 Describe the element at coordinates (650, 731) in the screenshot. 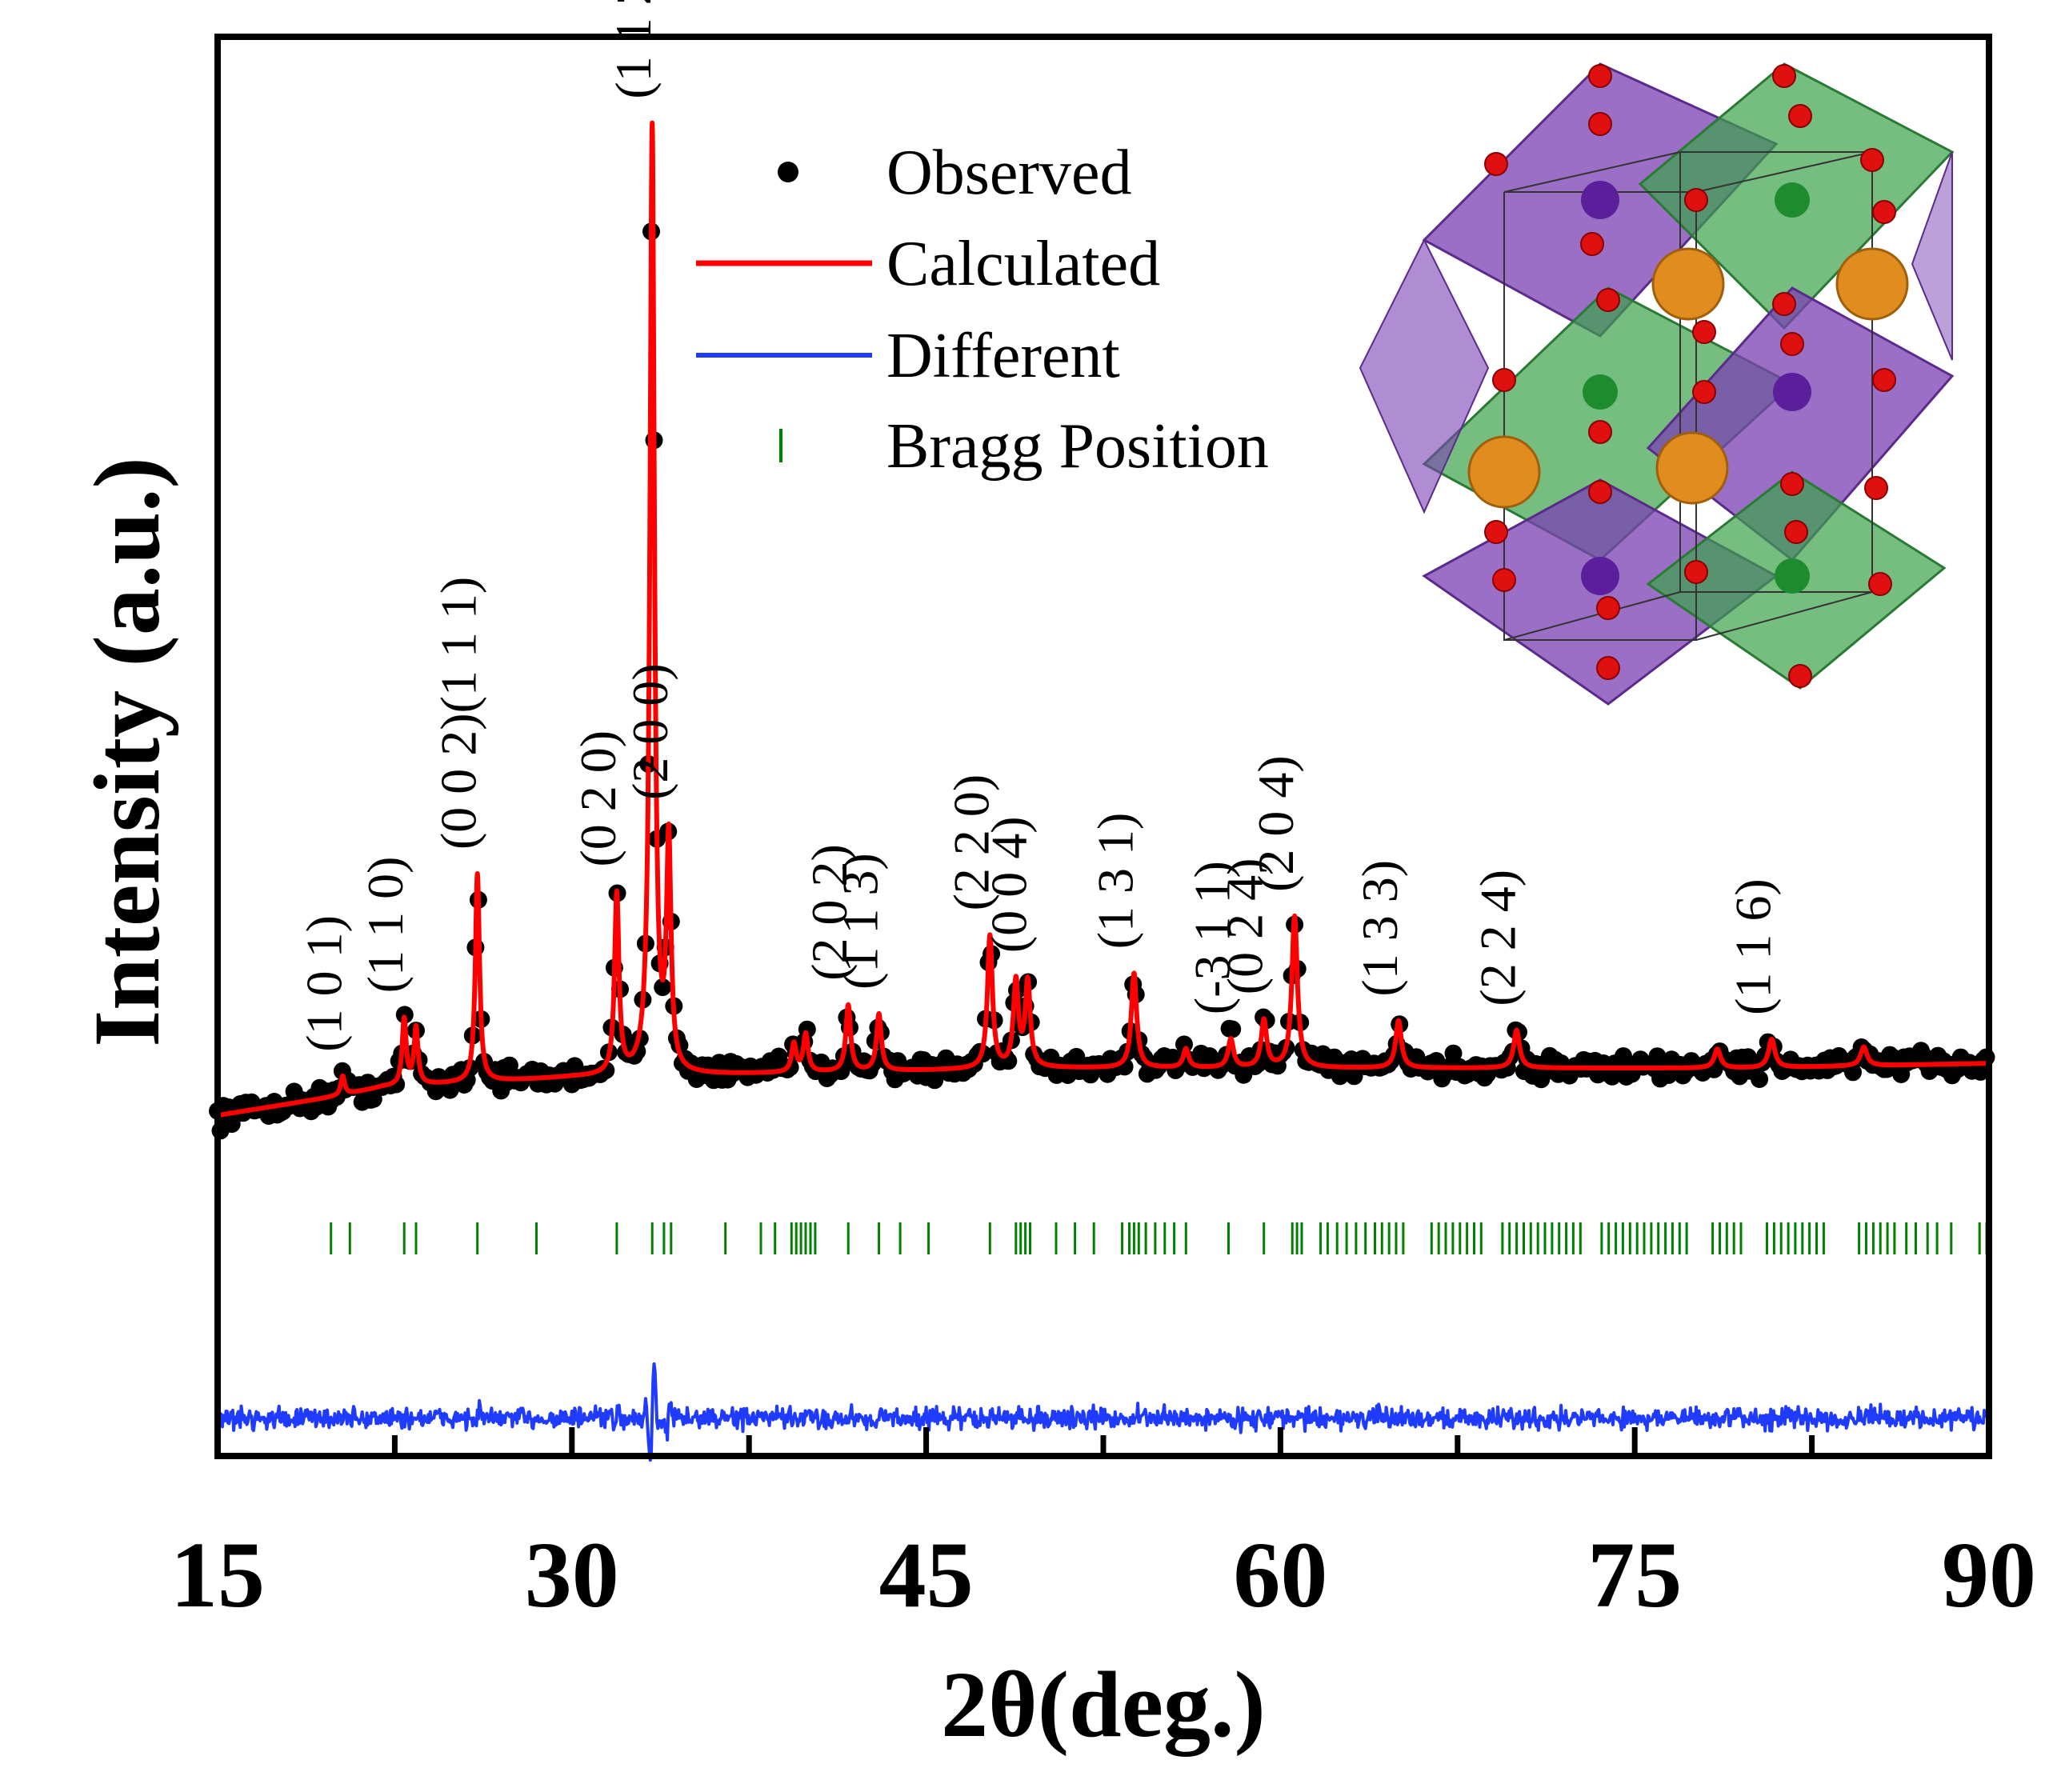

I see `hkl-label: (2 0 0)` at that location.